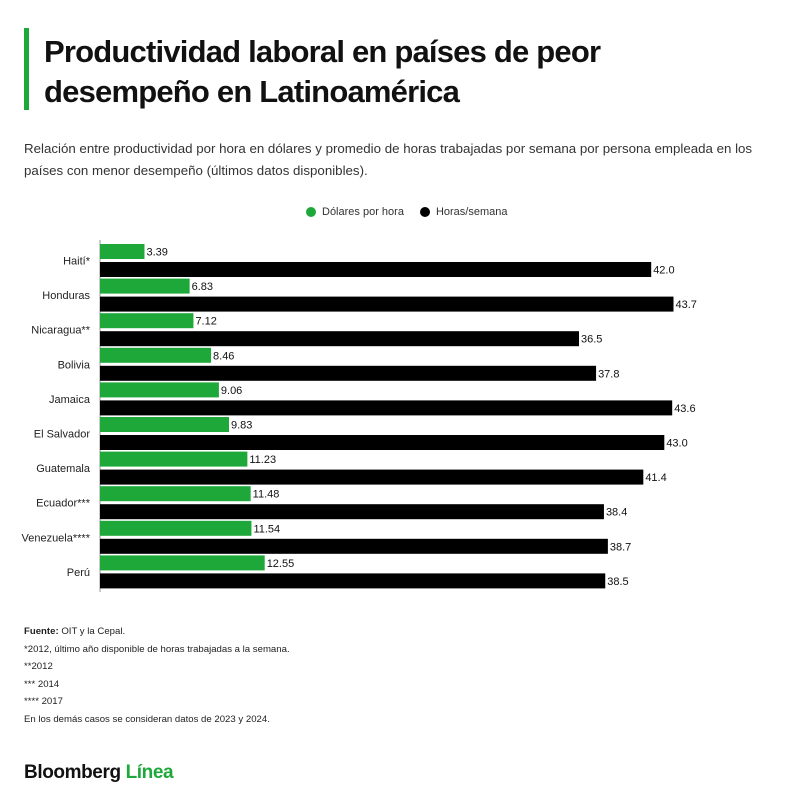 Image resolution: width=810 pixels, height=796 pixels. Describe the element at coordinates (620, 547) in the screenshot. I see `data-label: 38.7` at that location.